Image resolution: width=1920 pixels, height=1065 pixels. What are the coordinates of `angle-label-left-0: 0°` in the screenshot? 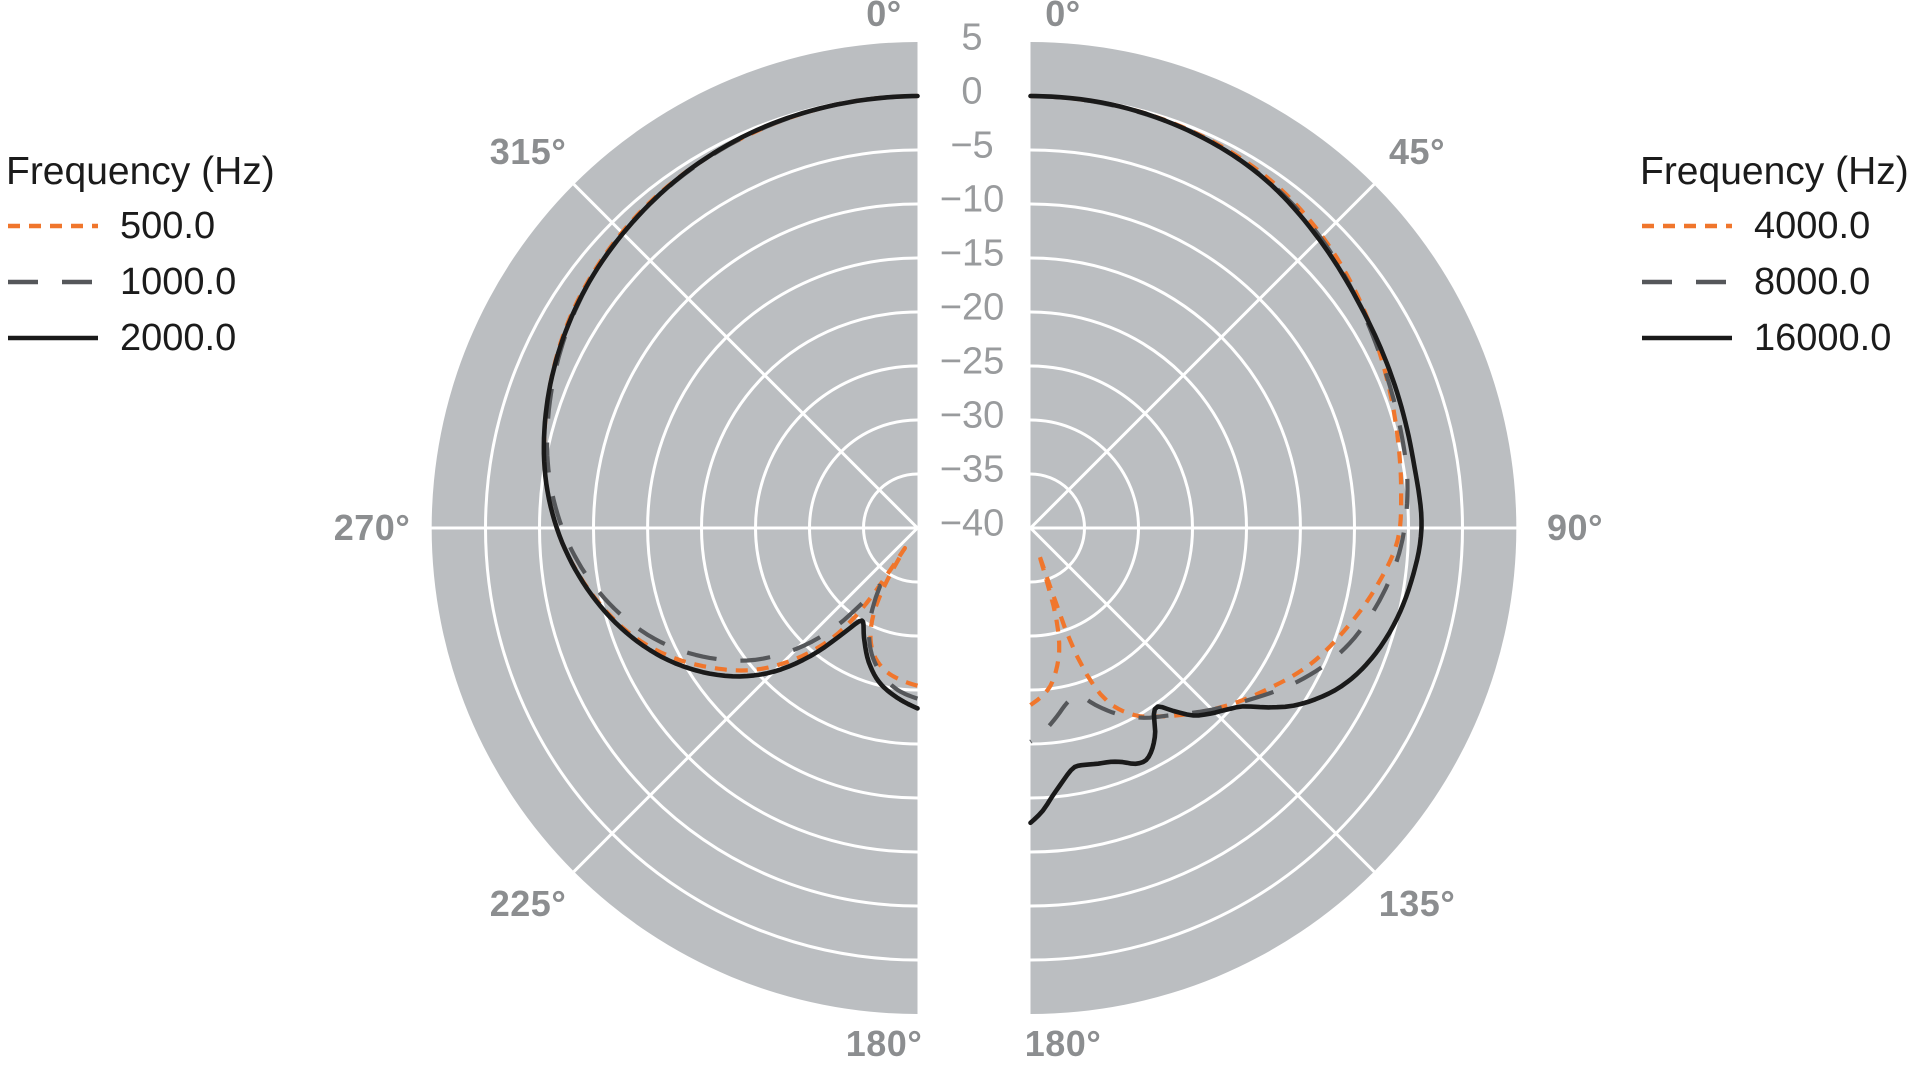 It's located at (884, 17).